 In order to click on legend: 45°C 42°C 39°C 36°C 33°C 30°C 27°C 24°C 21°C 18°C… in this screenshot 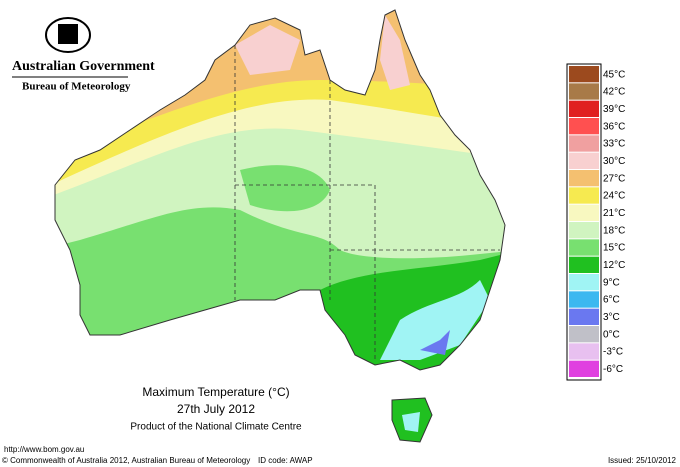, I will do `click(595, 222)`.